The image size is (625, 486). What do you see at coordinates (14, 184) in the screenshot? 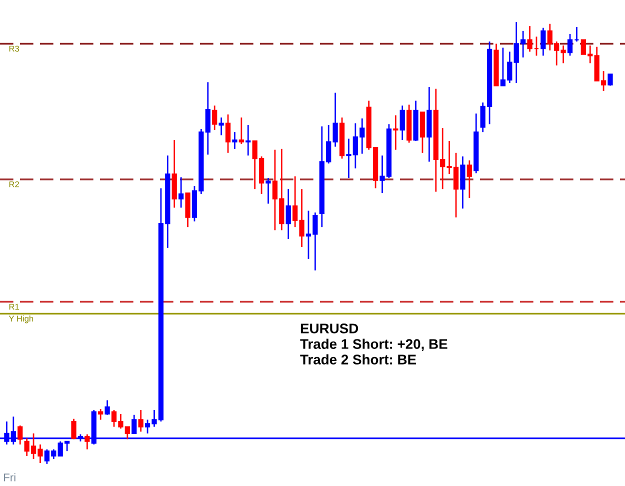
I see `ref-line-label: R2` at bounding box center [14, 184].